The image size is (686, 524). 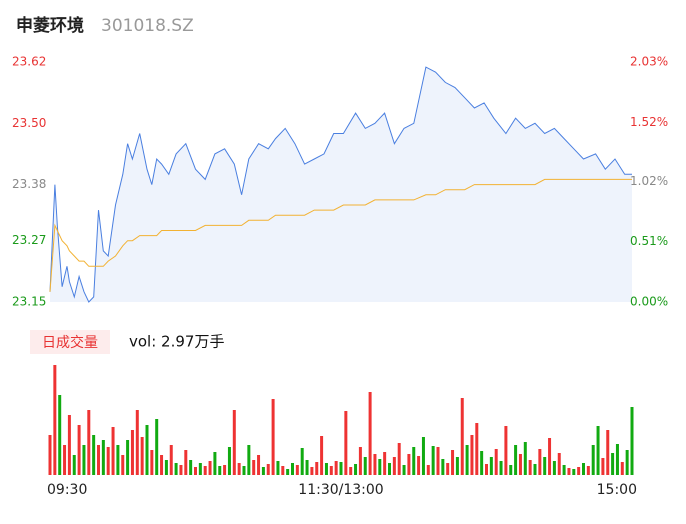 What do you see at coordinates (617, 490) in the screenshot?
I see `x-tick-label: 15:00` at bounding box center [617, 490].